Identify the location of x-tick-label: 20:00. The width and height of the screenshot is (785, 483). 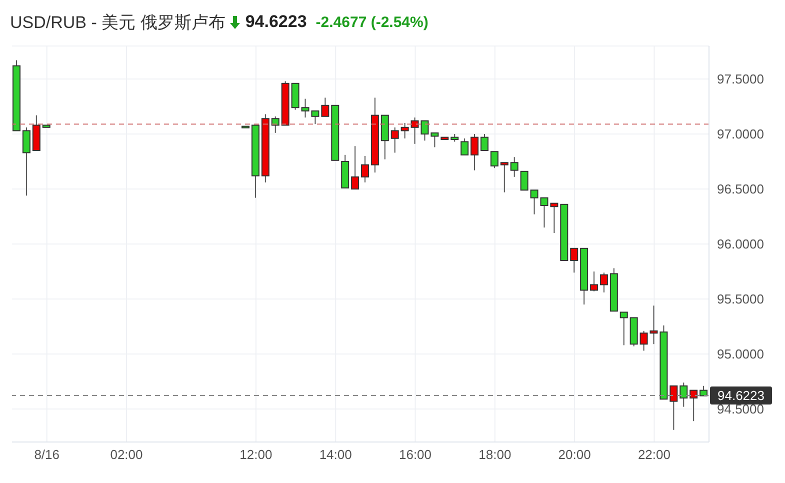
(574, 454).